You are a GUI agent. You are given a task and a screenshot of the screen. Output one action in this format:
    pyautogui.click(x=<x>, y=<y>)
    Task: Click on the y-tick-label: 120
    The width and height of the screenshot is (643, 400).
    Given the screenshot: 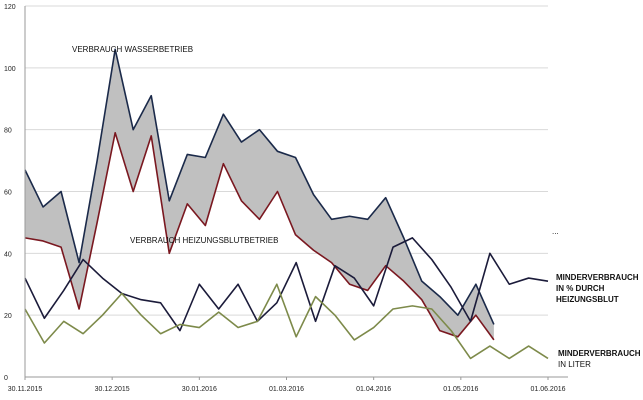 What is the action you would take?
    pyautogui.click(x=10, y=7)
    